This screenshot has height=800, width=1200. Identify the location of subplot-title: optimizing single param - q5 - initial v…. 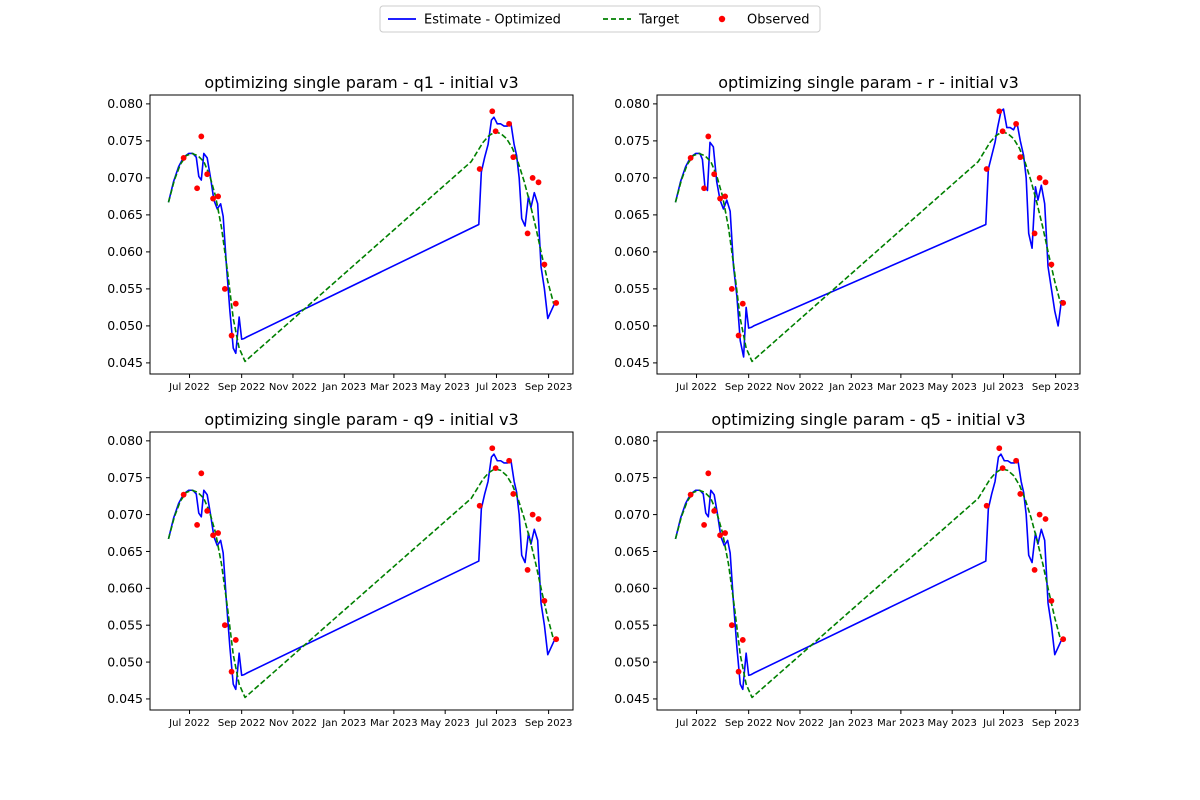
(868, 419).